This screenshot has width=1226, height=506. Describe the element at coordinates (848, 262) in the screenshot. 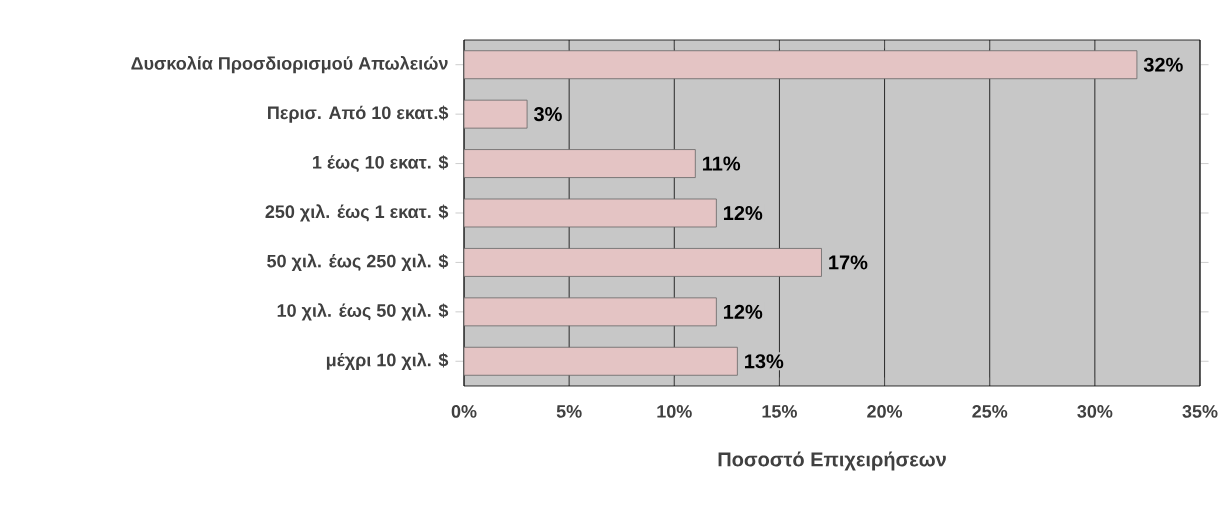

I see `data-label: 17%` at that location.